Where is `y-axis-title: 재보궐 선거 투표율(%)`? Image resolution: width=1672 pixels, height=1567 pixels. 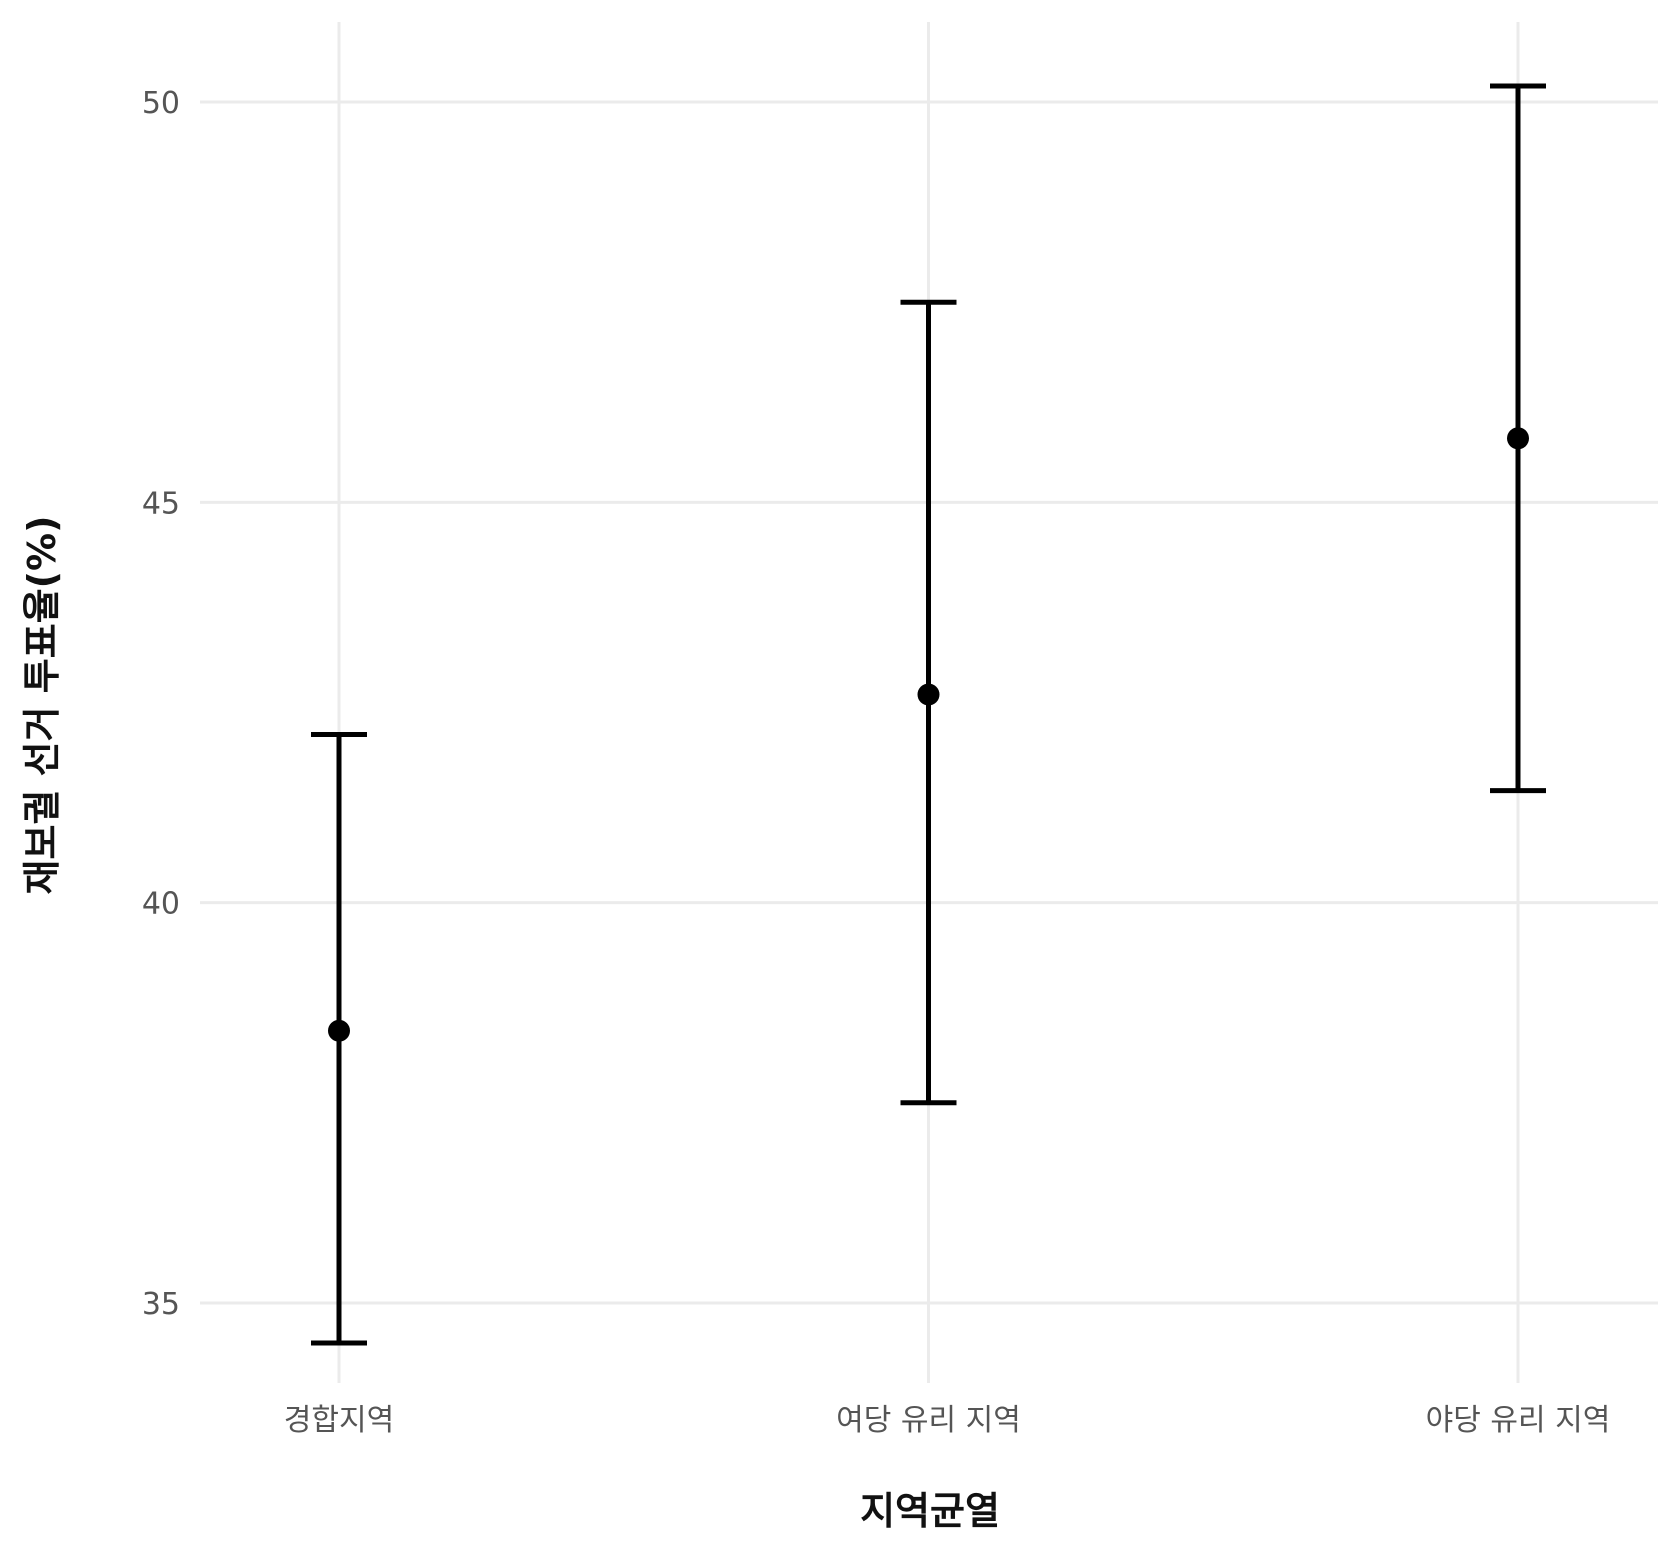 y-axis-title: 재보궐 선거 투표율(%) is located at coordinates (42, 705).